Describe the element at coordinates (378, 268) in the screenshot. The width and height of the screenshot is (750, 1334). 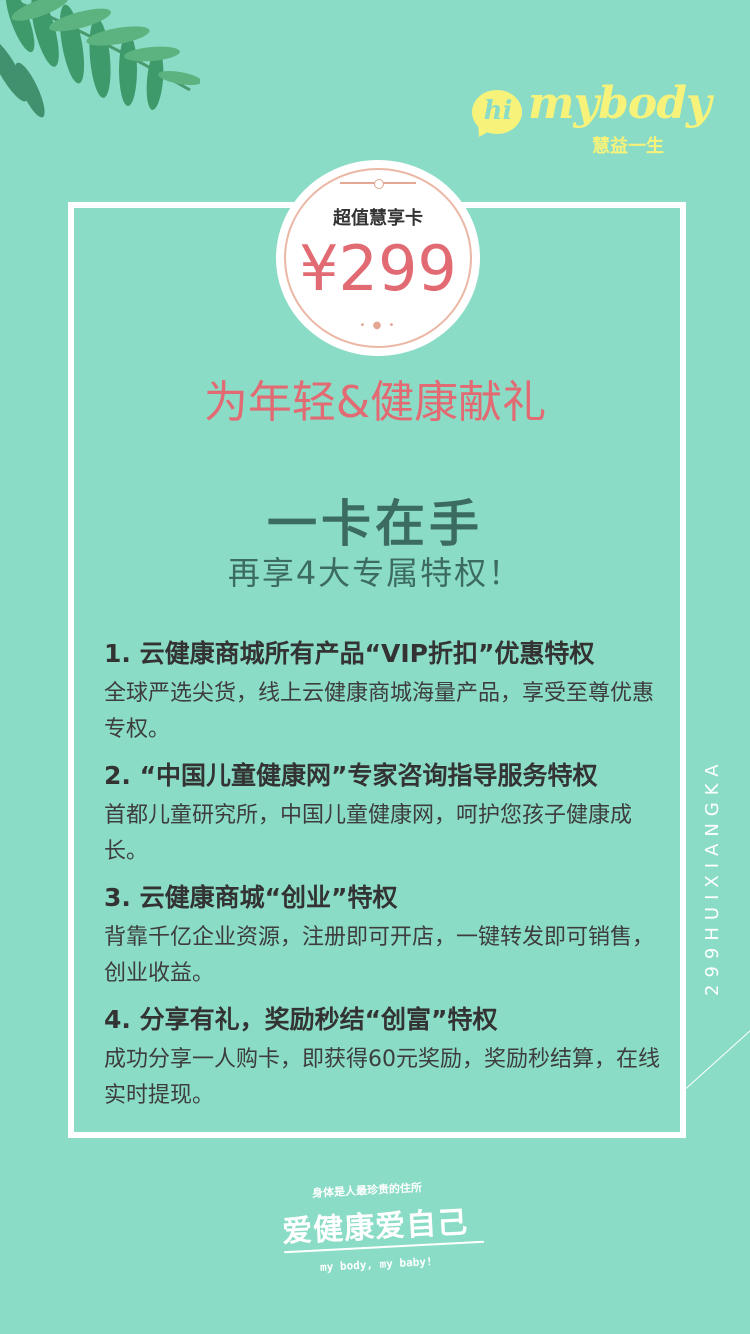
I see `badge-price: ¥299` at that location.